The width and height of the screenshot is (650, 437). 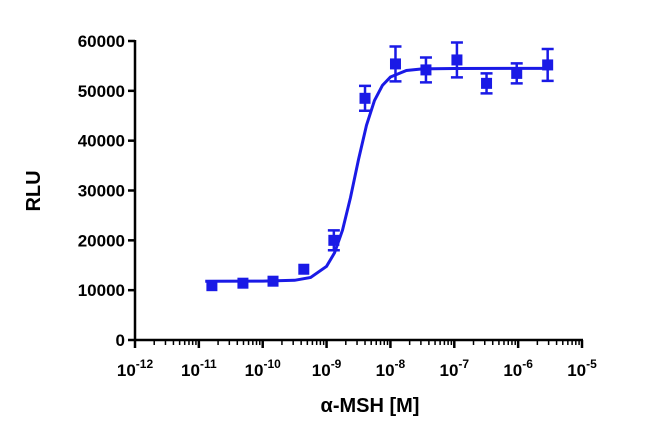 I want to click on x-tick-label: 10⁻⁷, so click(x=454, y=368).